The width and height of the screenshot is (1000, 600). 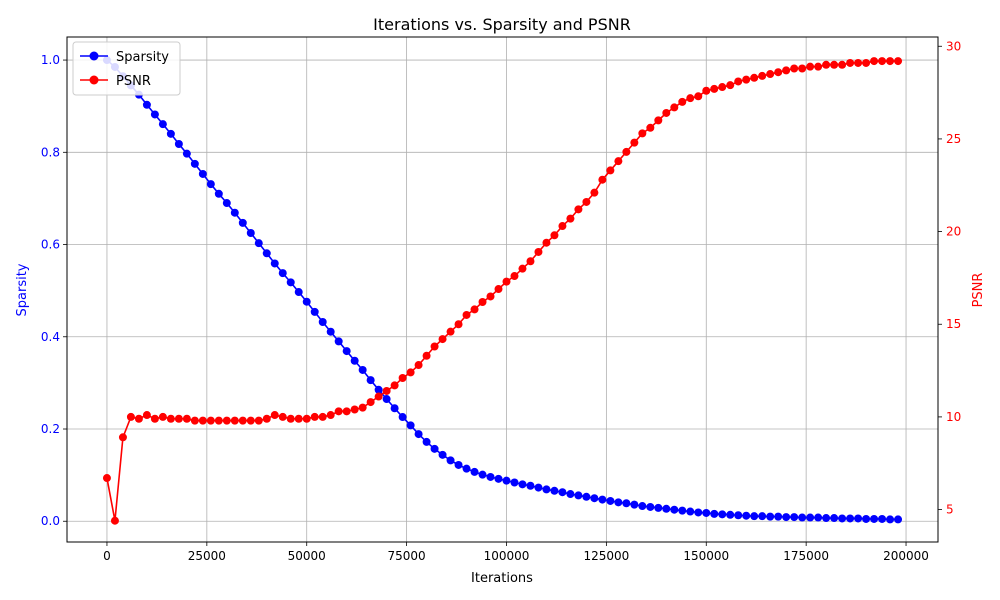 What do you see at coordinates (50, 152) in the screenshot?
I see `y-left-tick-label: 0.8` at bounding box center [50, 152].